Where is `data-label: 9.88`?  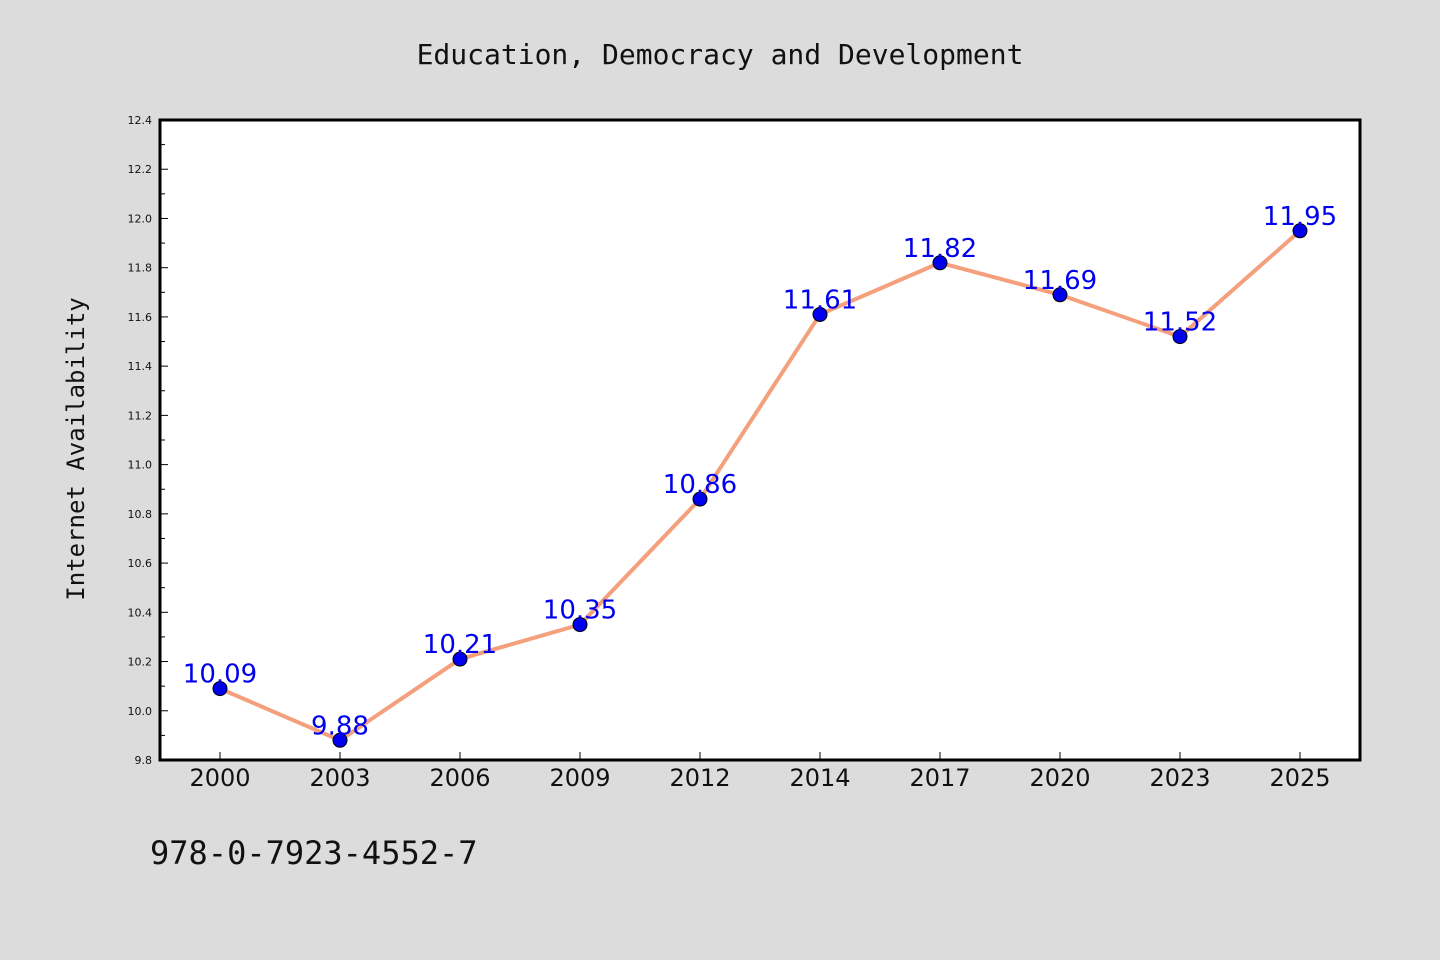 data-label: 9.88 is located at coordinates (340, 726).